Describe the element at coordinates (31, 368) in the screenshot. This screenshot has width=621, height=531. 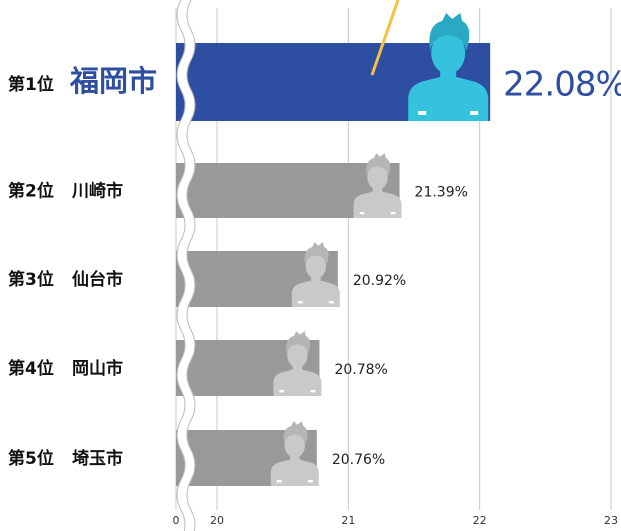
I see `rank-label: 第4位` at that location.